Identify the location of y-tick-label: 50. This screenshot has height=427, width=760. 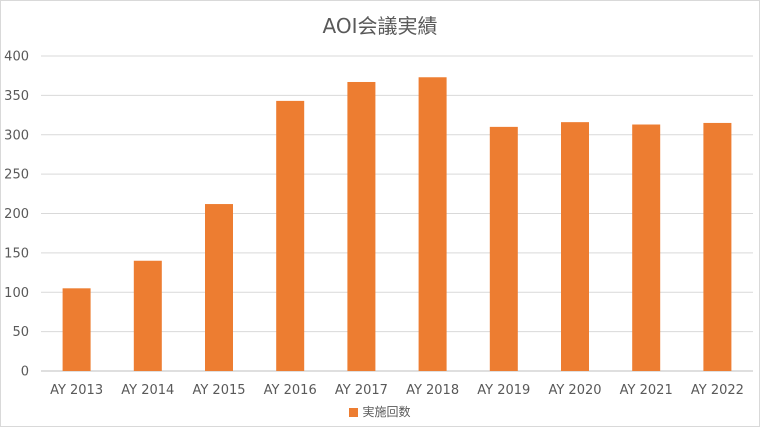
(20, 332).